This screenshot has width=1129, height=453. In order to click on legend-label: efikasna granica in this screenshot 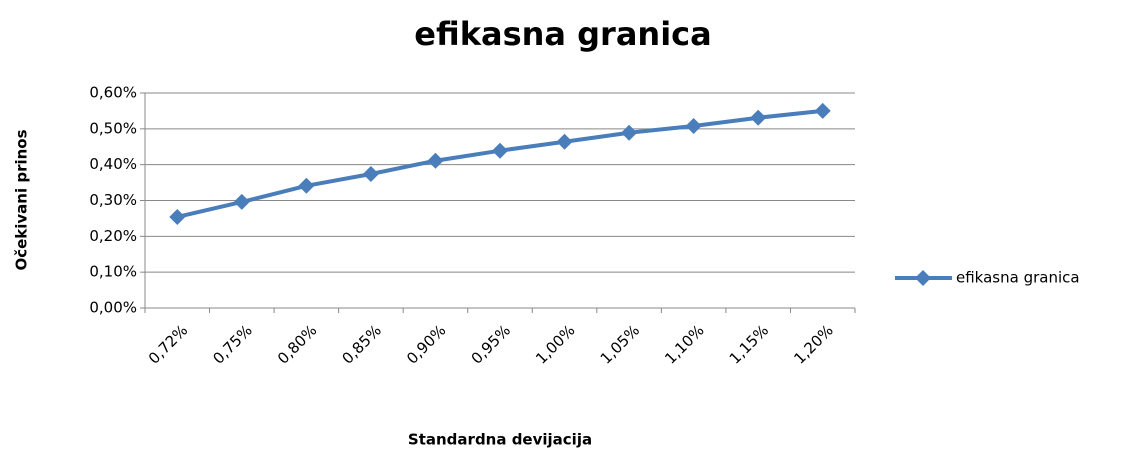, I will do `click(1018, 278)`.